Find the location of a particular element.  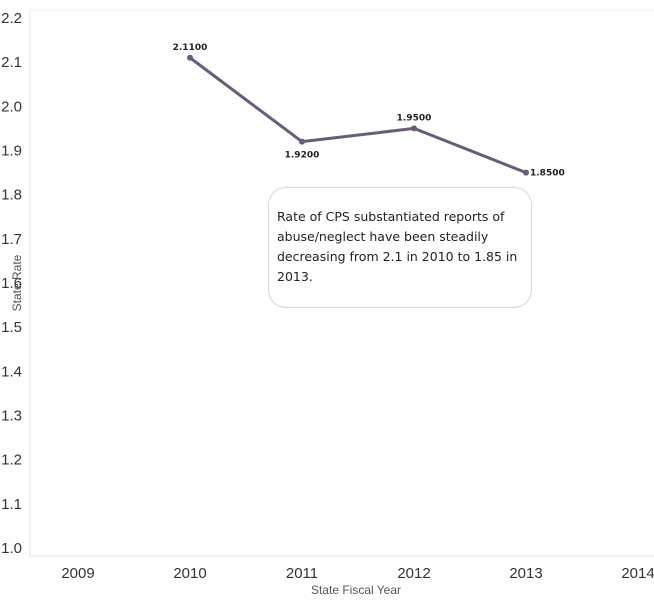

x-tick-label: 2012 is located at coordinates (413, 573).